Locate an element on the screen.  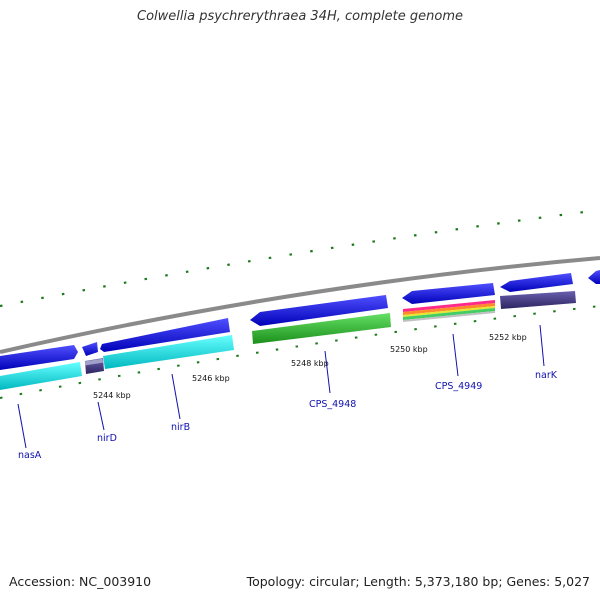
nirB-block is located at coordinates (168, 352).